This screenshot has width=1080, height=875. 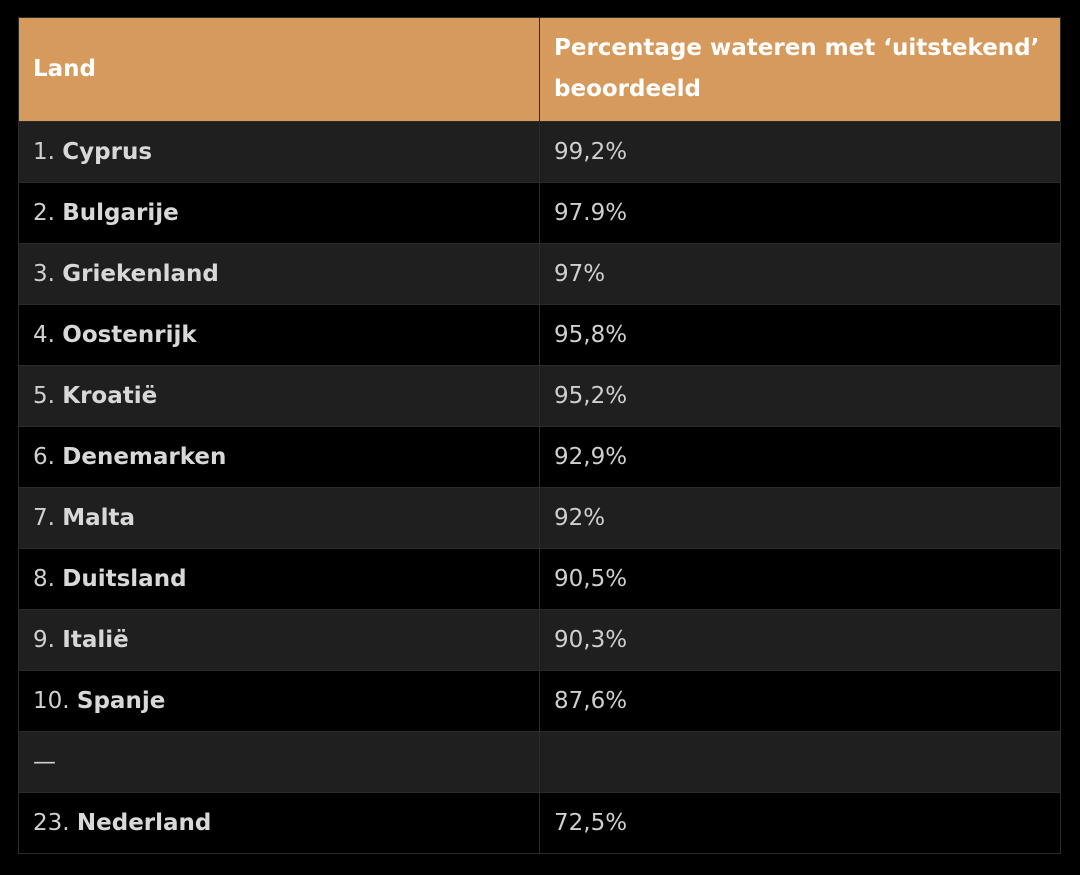 I want to click on country-name: Spanje, so click(x=121, y=701).